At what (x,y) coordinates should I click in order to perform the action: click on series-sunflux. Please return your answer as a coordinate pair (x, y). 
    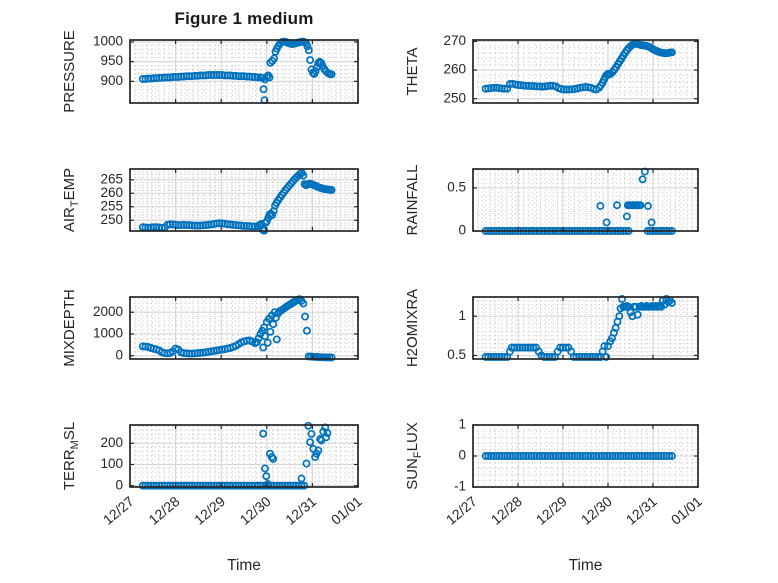
    Looking at the image, I should click on (578, 456).